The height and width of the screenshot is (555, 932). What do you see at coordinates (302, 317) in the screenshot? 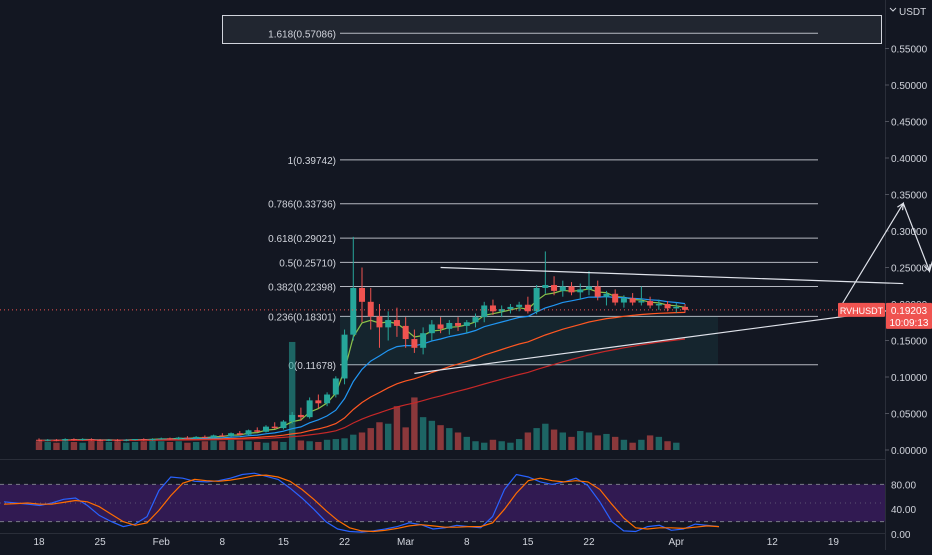
I see `fib-level-label: 0.236(0.18301)` at bounding box center [302, 317].